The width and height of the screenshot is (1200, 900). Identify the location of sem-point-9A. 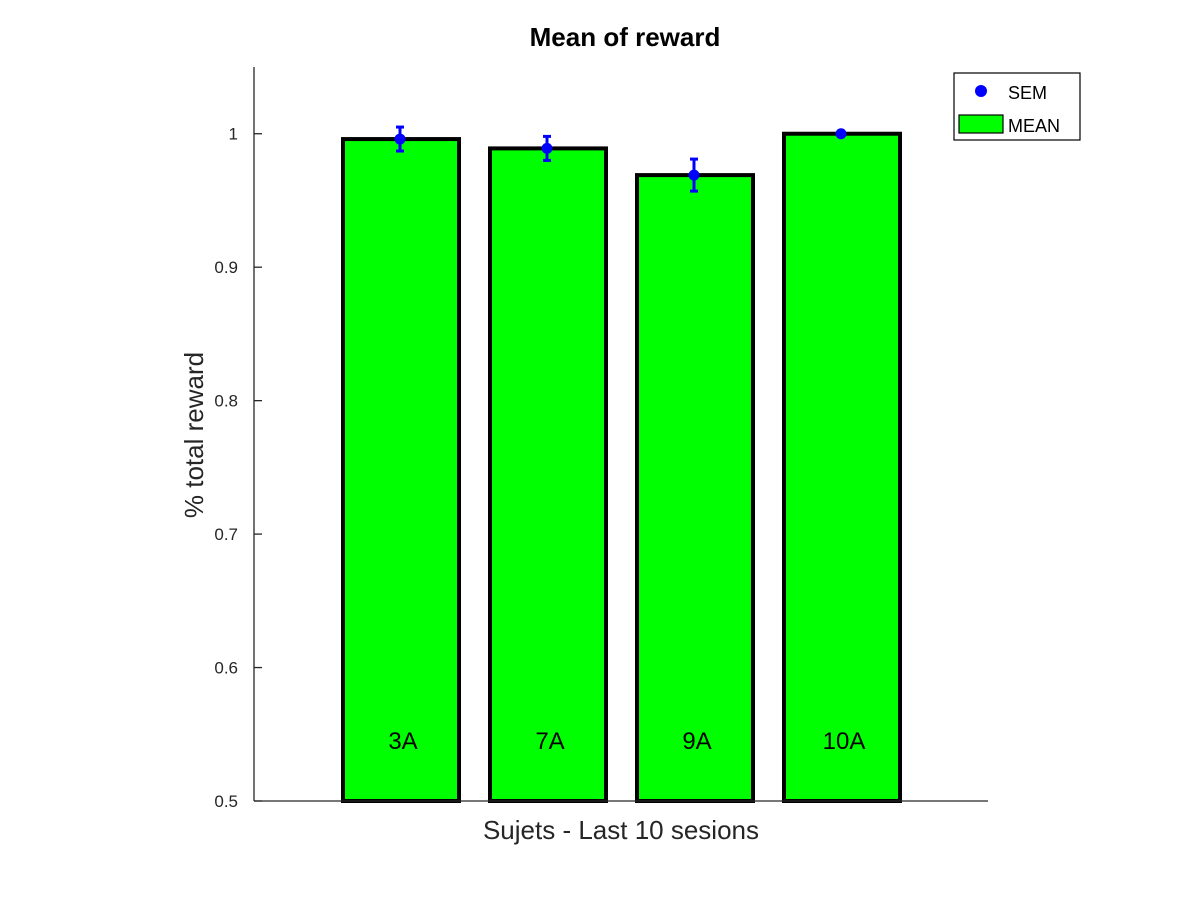
(694, 175).